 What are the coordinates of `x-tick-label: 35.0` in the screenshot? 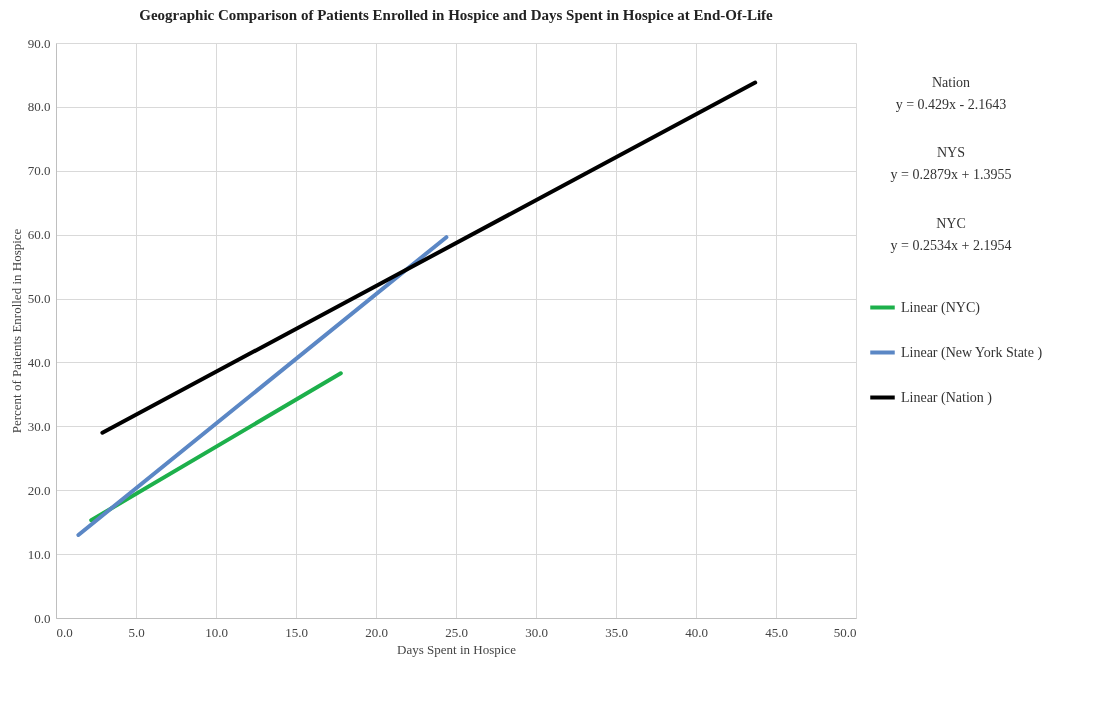 It's located at (616, 632).